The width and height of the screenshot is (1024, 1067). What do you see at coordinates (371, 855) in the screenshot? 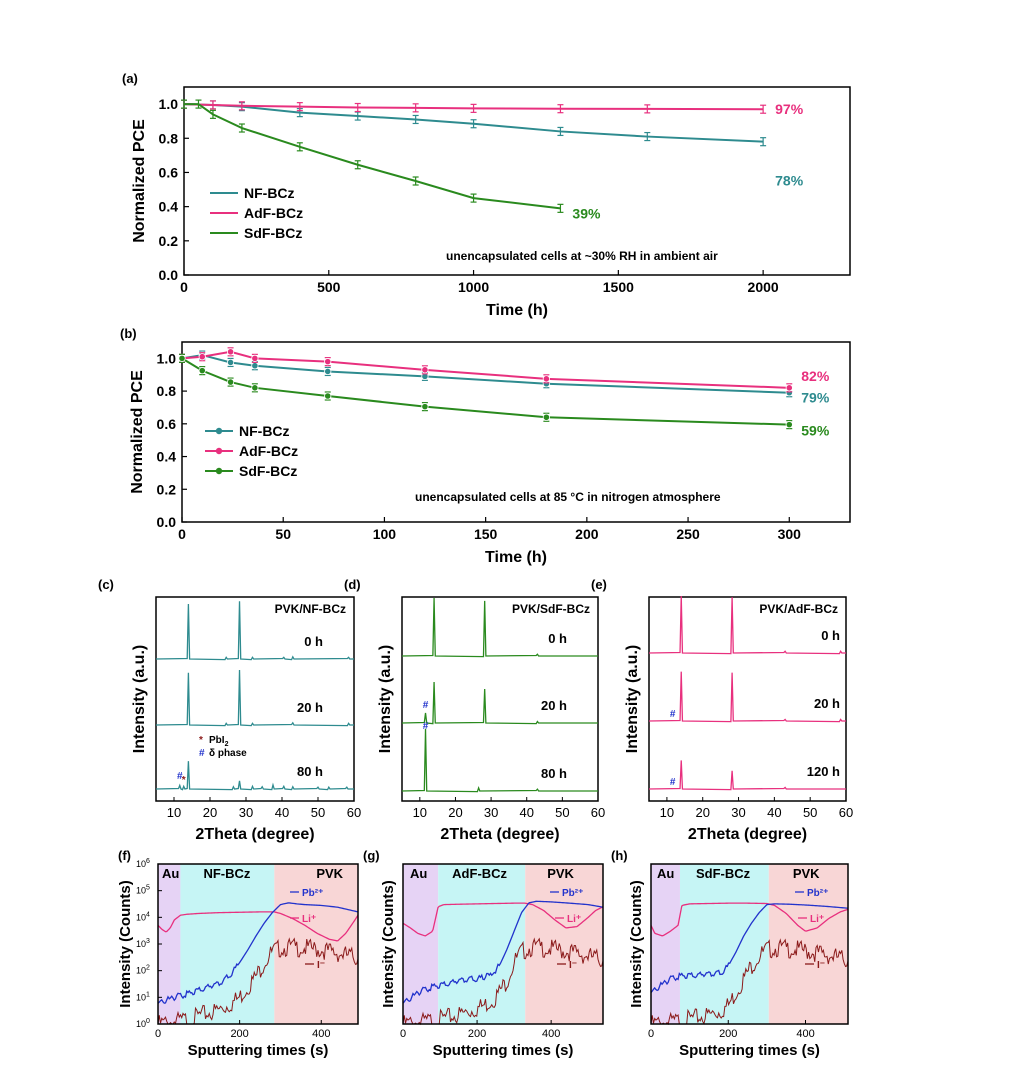
I see `panel-label: (g)` at bounding box center [371, 855].